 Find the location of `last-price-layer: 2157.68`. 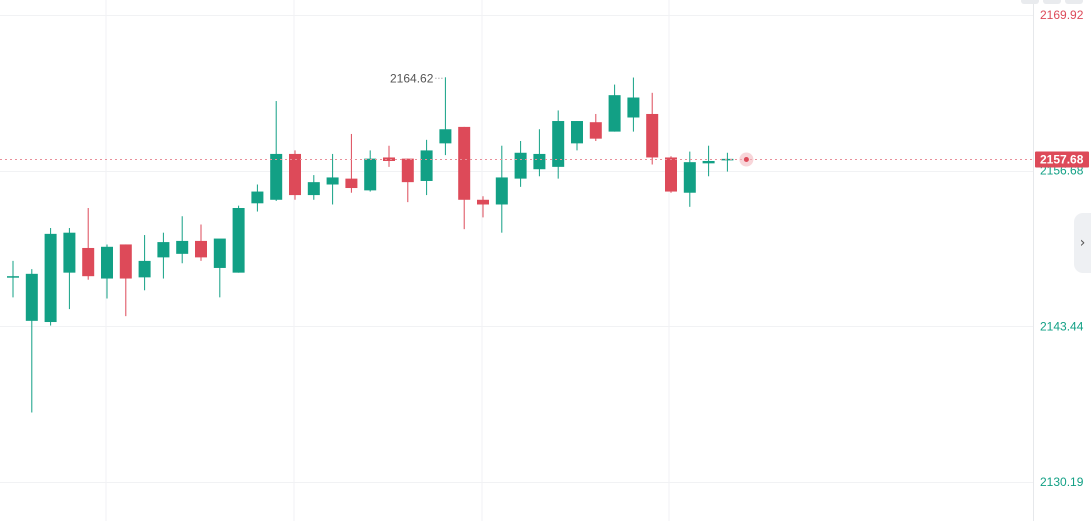

last-price-layer: 2157.68 is located at coordinates (544, 159).